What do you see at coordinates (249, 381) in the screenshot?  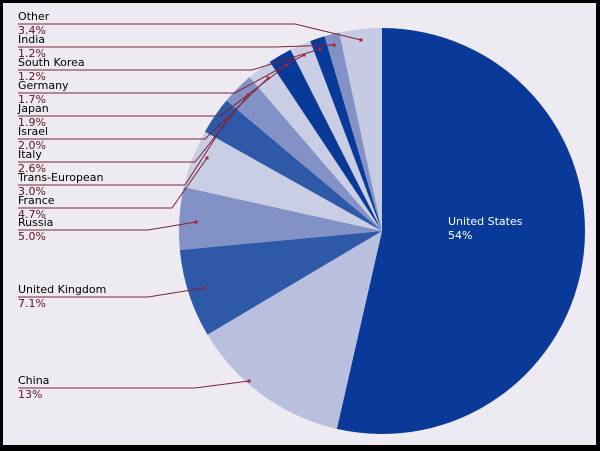 I see `leader-dot-china` at bounding box center [249, 381].